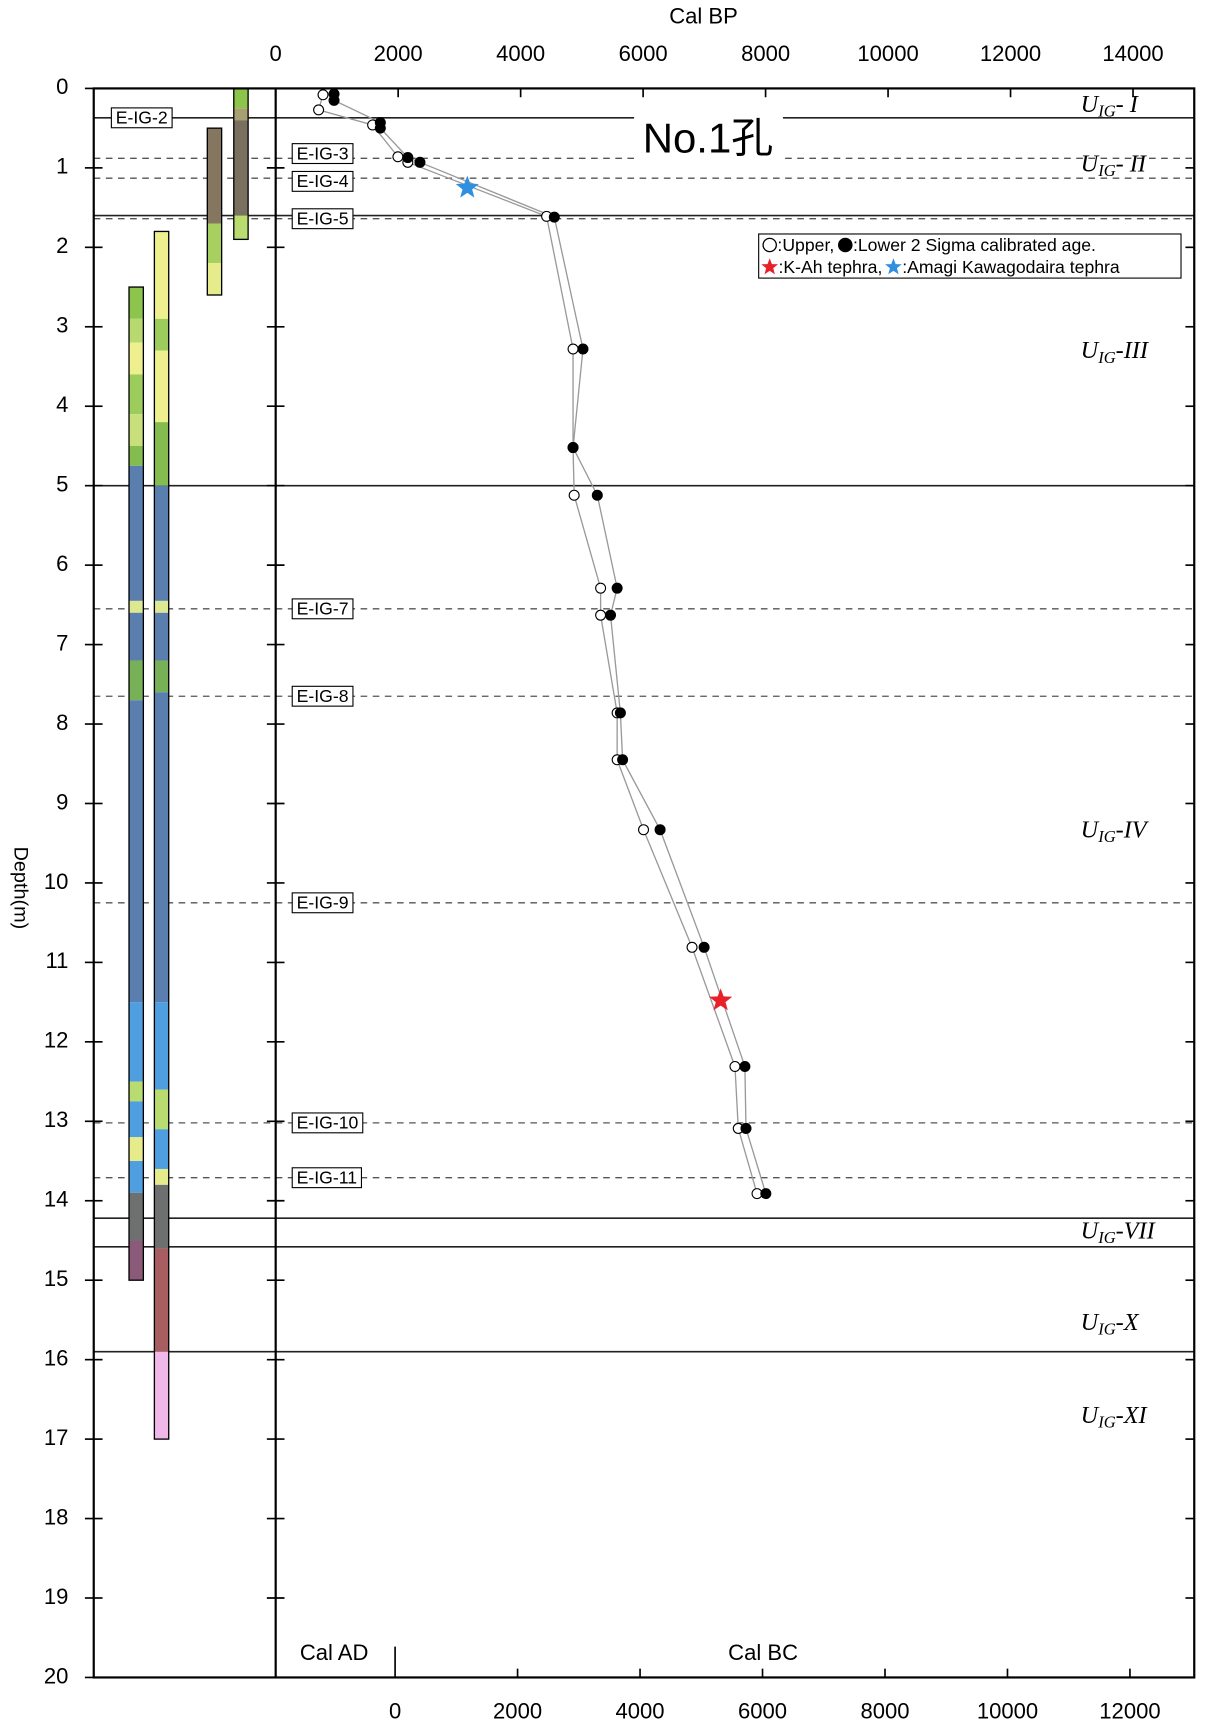 This screenshot has height=1735, width=1213. Describe the element at coordinates (398, 53) in the screenshot. I see `x-tick-label: 2000` at that location.